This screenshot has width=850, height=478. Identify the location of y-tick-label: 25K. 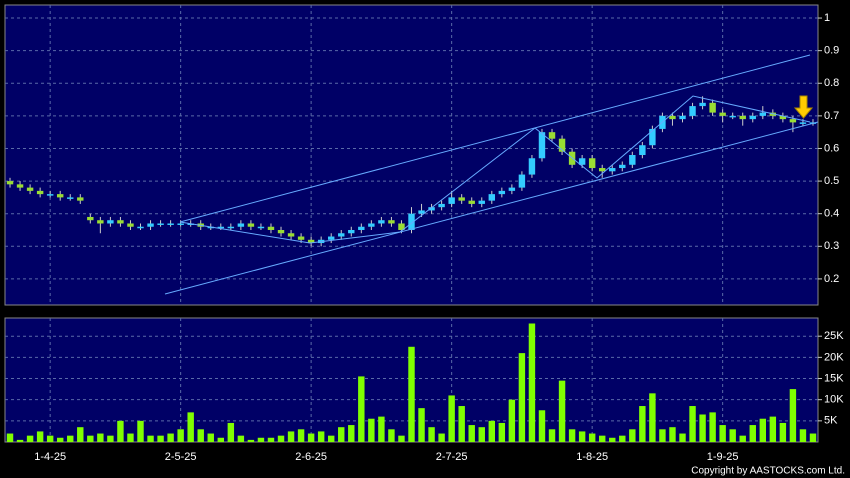
(834, 336).